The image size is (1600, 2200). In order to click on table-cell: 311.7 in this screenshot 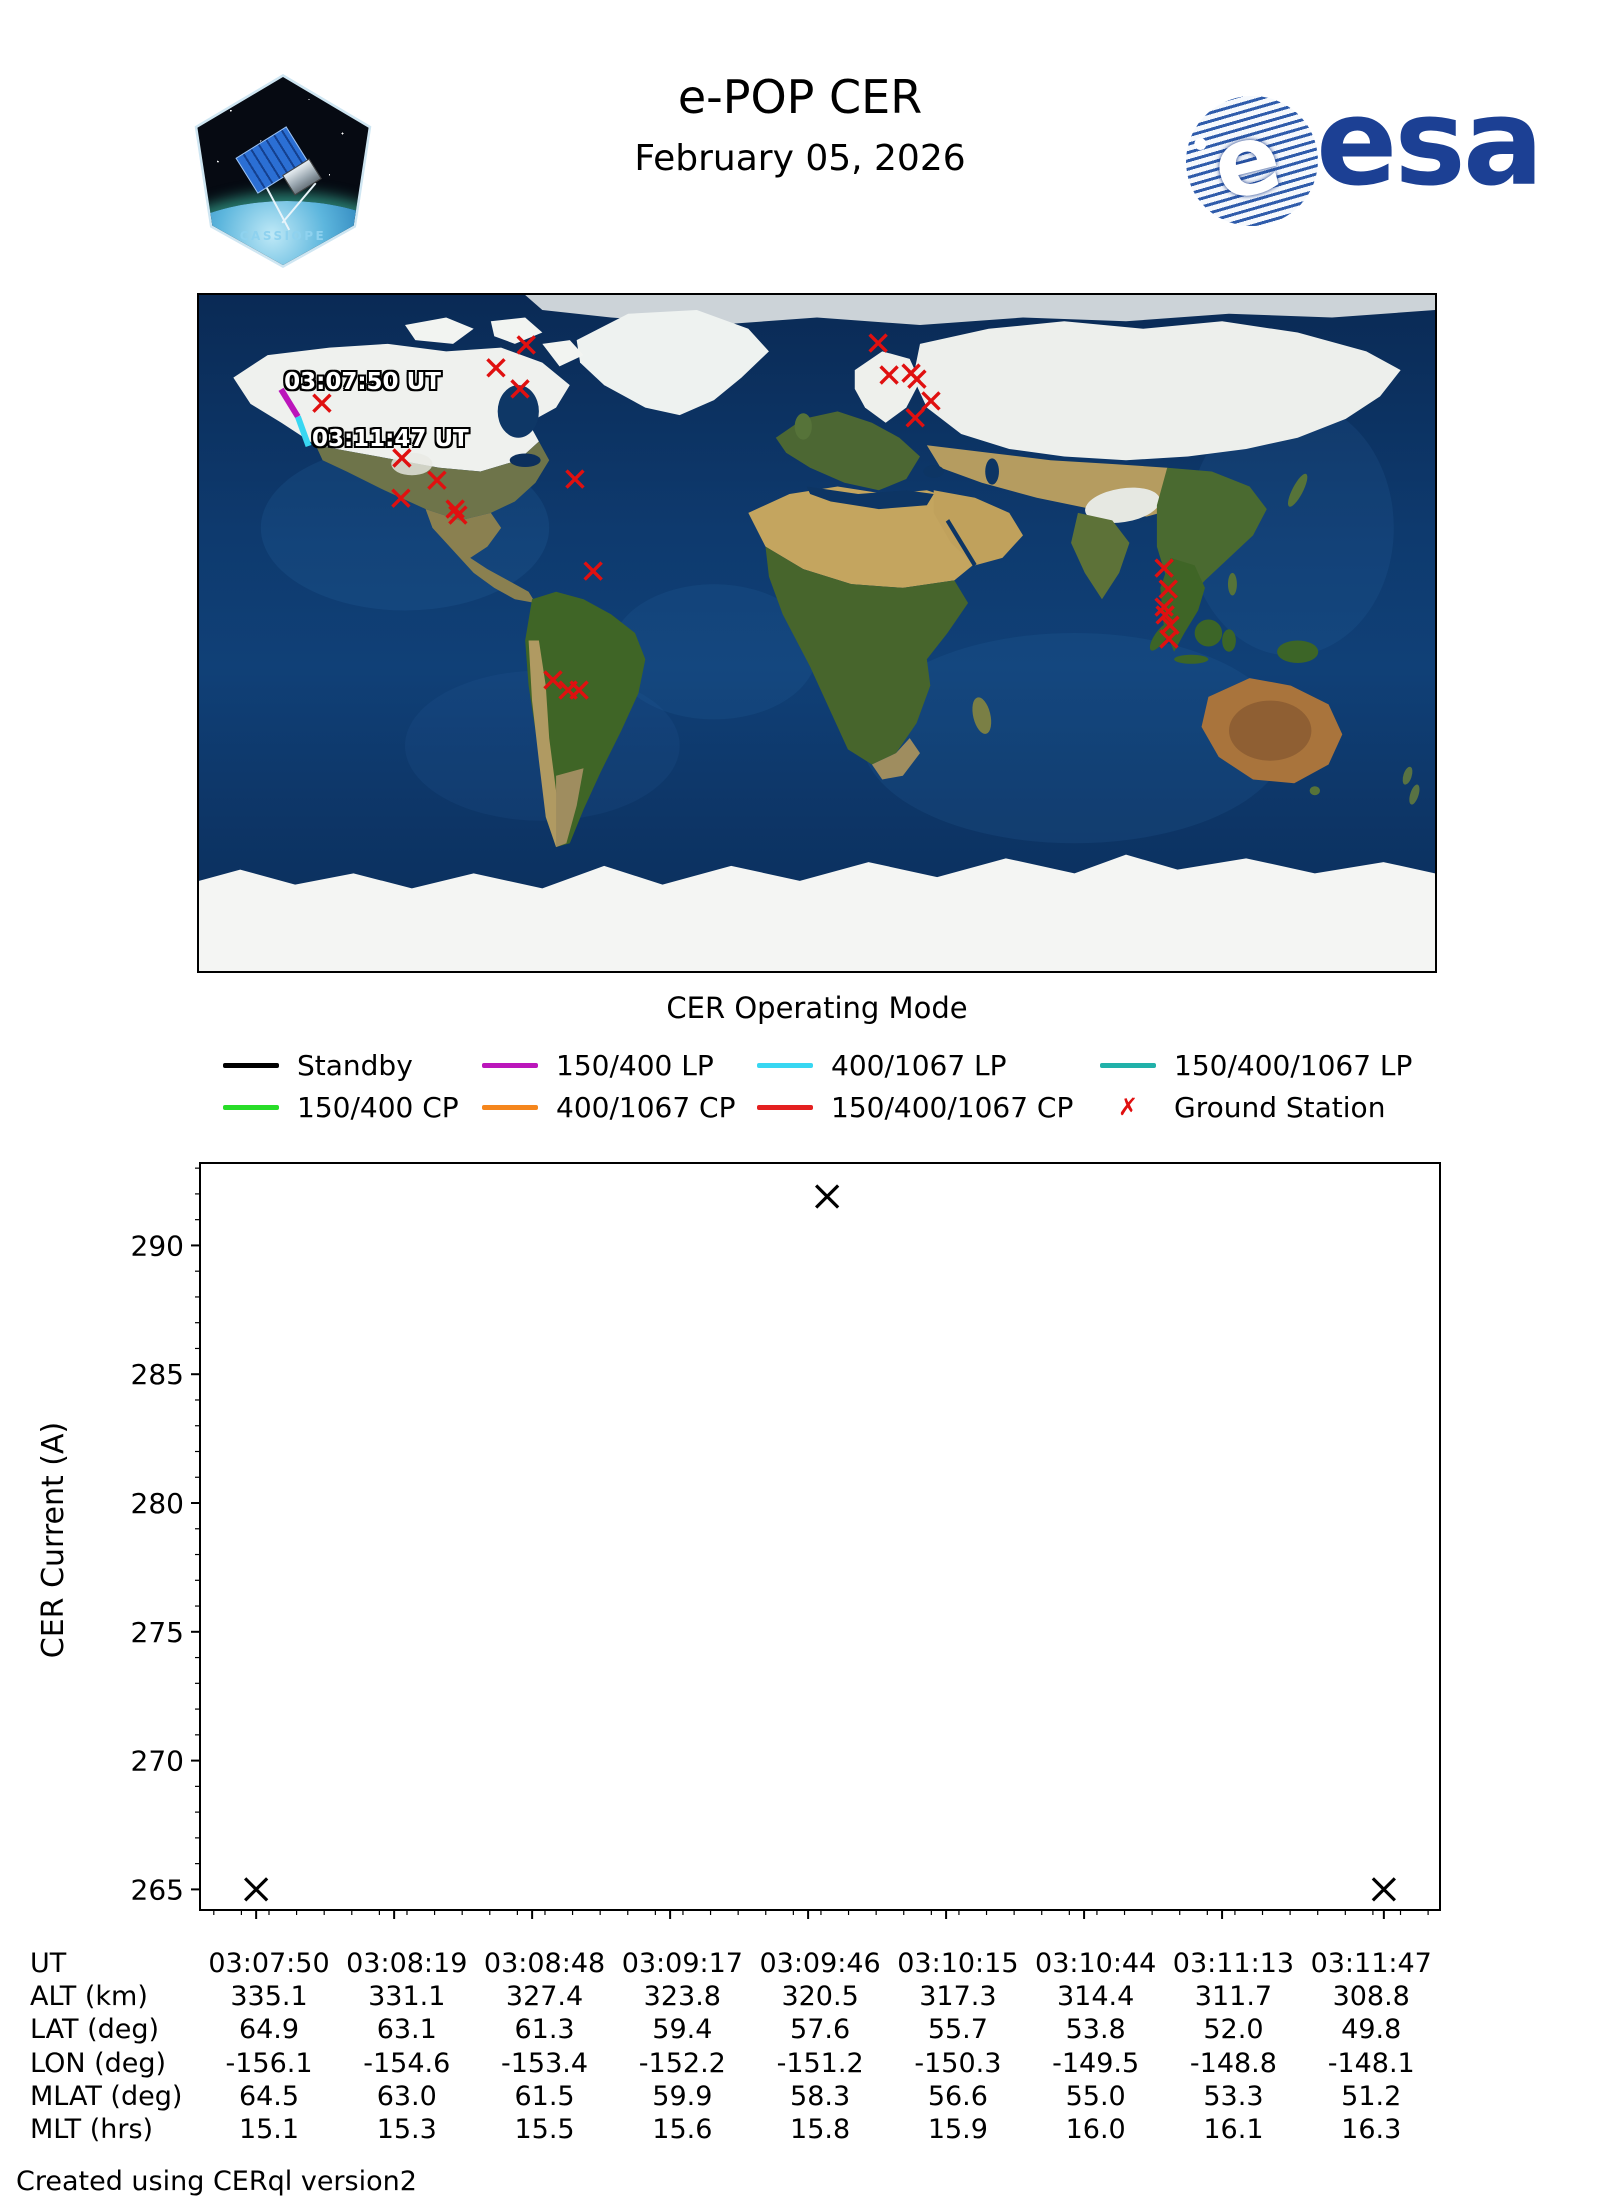, I will do `click(1233, 1997)`.